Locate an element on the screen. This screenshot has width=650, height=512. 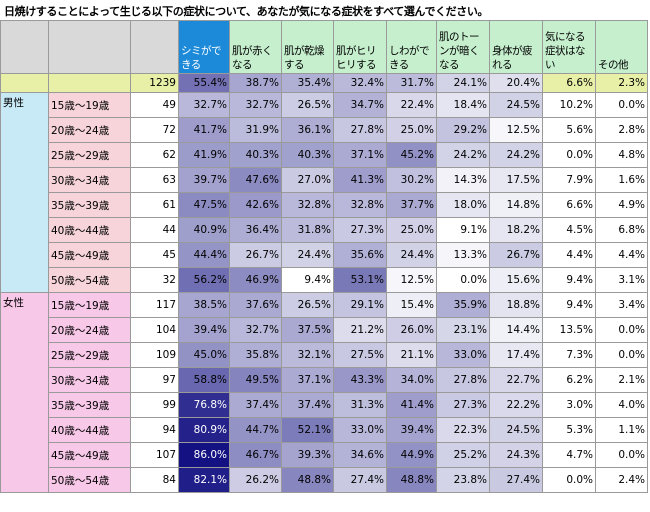
value-cell: 17.4% is located at coordinates (516, 355).